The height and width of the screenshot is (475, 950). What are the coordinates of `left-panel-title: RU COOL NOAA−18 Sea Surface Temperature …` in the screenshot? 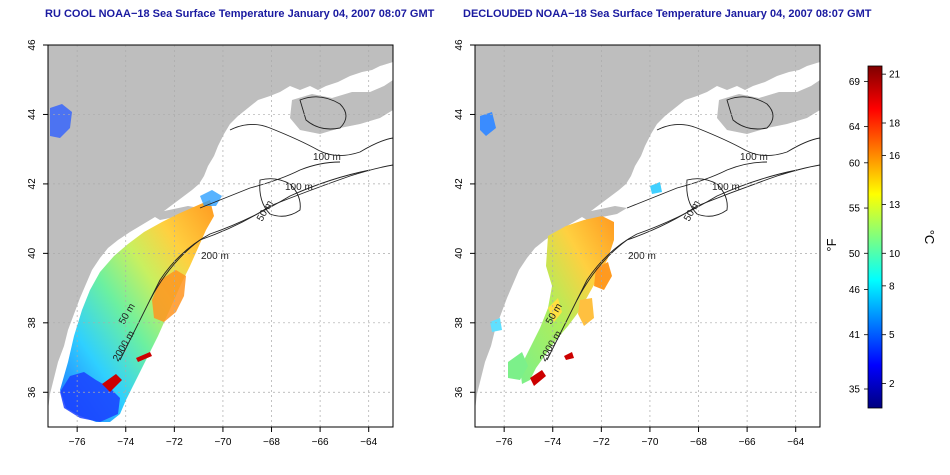 It's located at (240, 14).